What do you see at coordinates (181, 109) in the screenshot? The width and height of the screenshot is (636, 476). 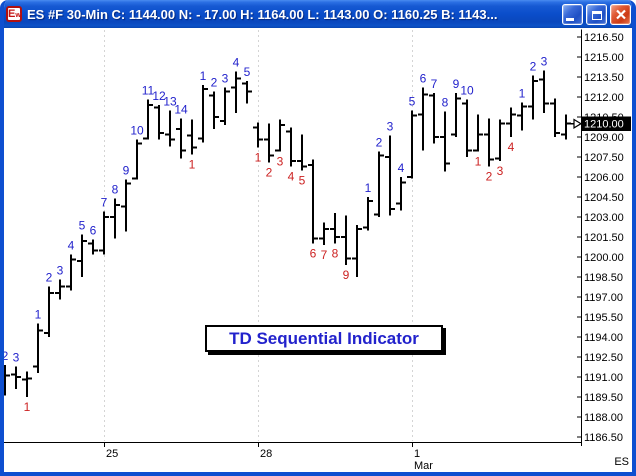 I see `td-count-label: 14` at bounding box center [181, 109].